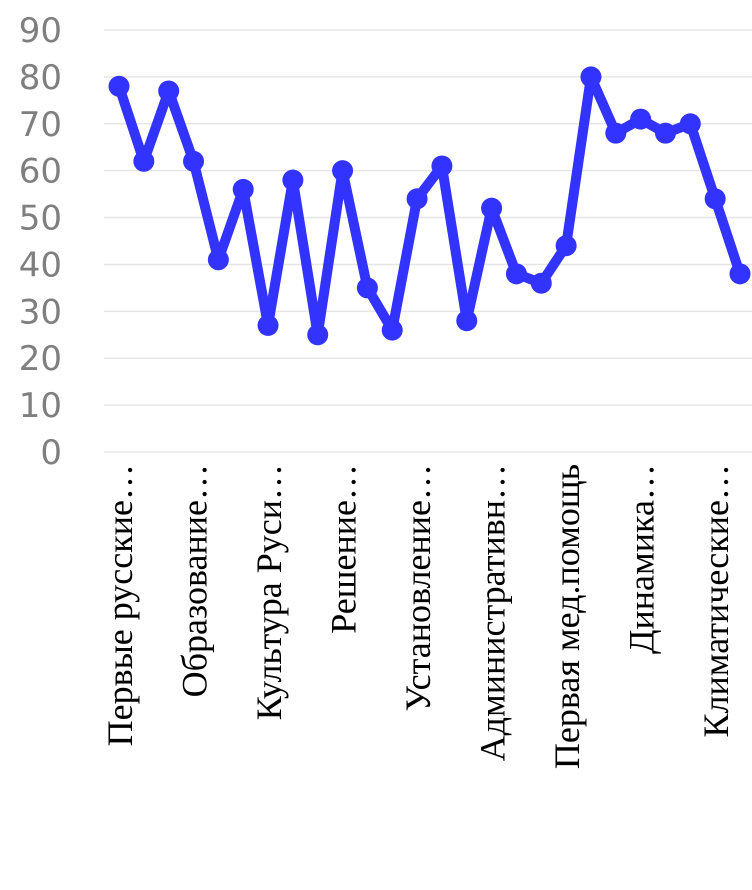  What do you see at coordinates (40, 31) in the screenshot?
I see `y-tick-label: 90` at bounding box center [40, 31].